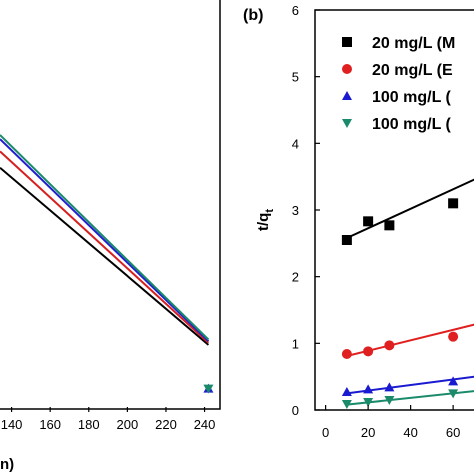  What do you see at coordinates (412, 97) in the screenshot?
I see `legend-label-3: 100 mg/L (` at bounding box center [412, 97].